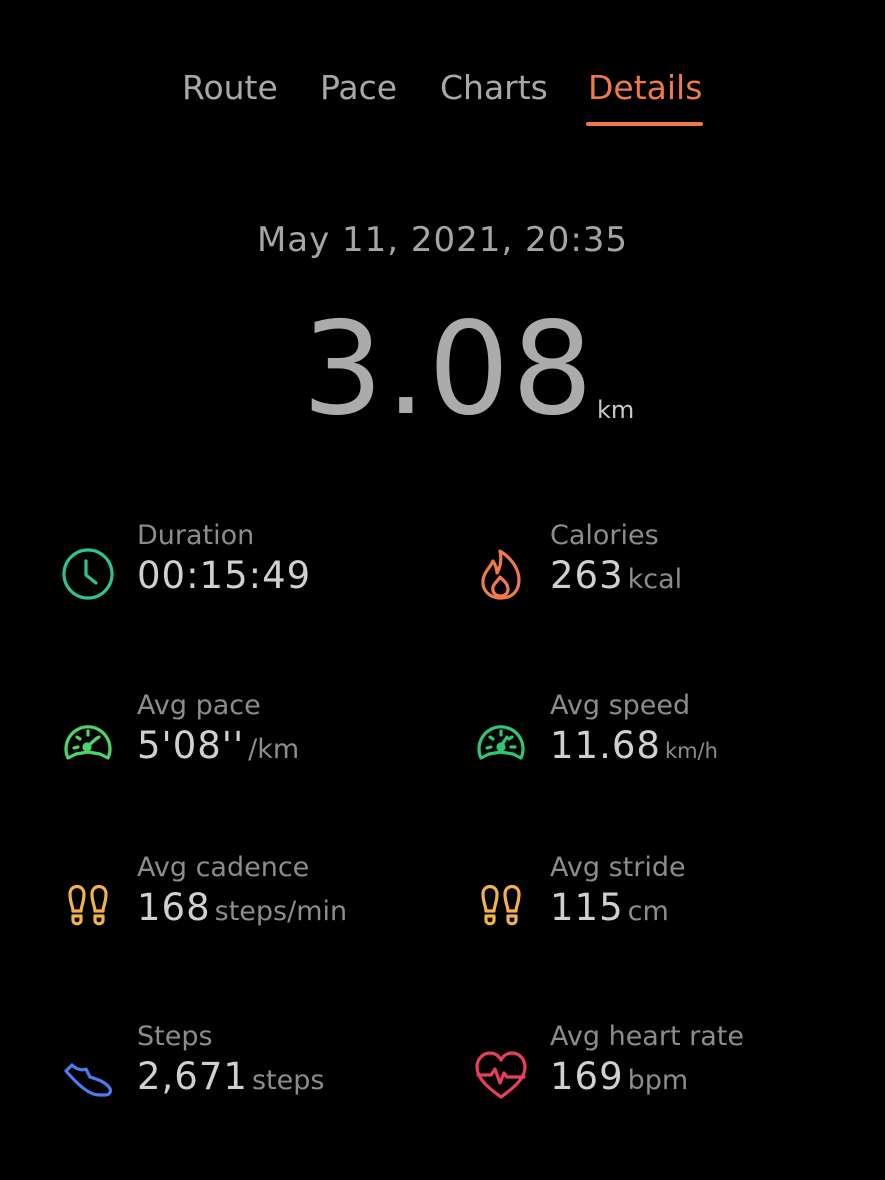  Describe the element at coordinates (647, 1036) in the screenshot. I see `stat-label: Avg heart rate` at that location.